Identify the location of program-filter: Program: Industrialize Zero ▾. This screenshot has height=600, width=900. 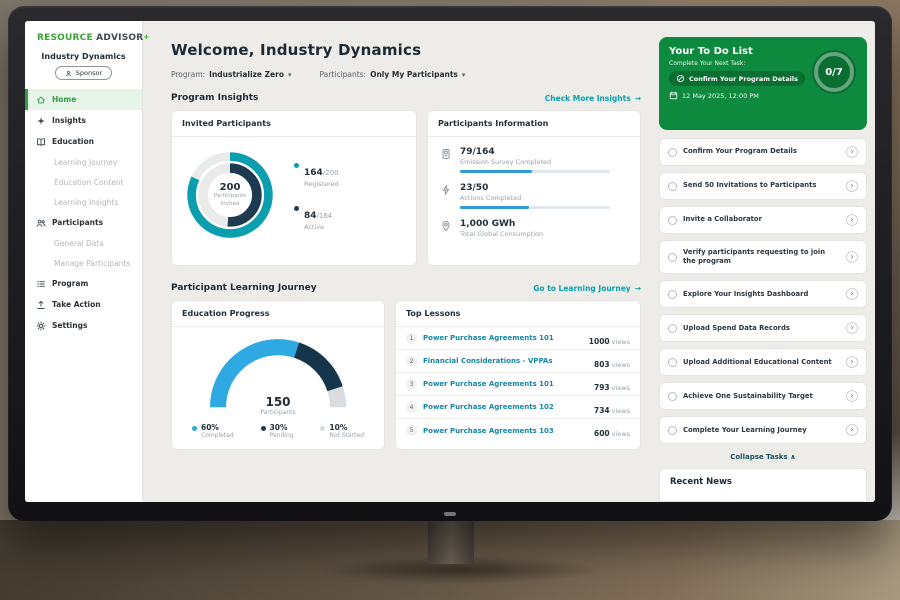
(231, 74).